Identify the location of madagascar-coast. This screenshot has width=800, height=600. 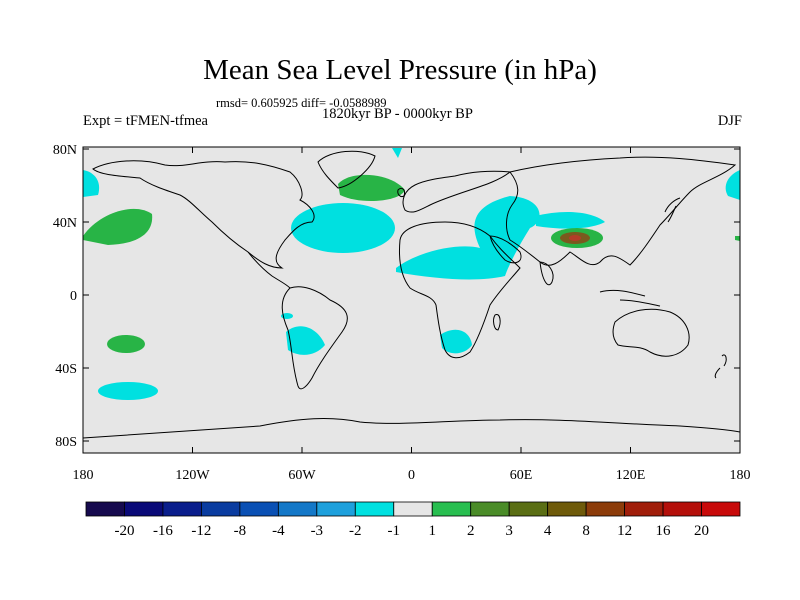
(497, 322).